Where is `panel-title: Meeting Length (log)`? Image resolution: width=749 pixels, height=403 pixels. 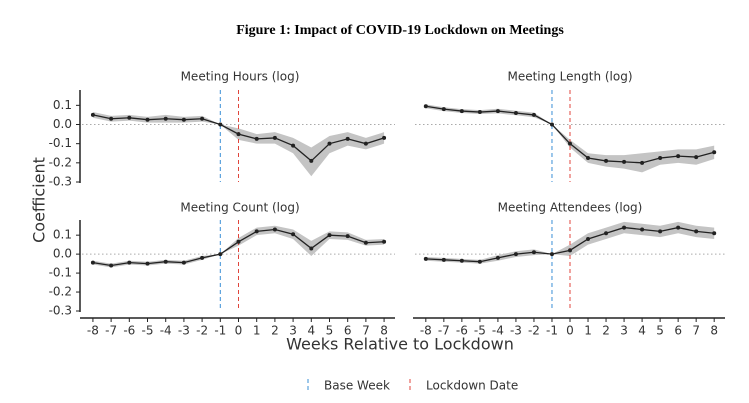
panel-title: Meeting Length (log) is located at coordinates (569, 77).